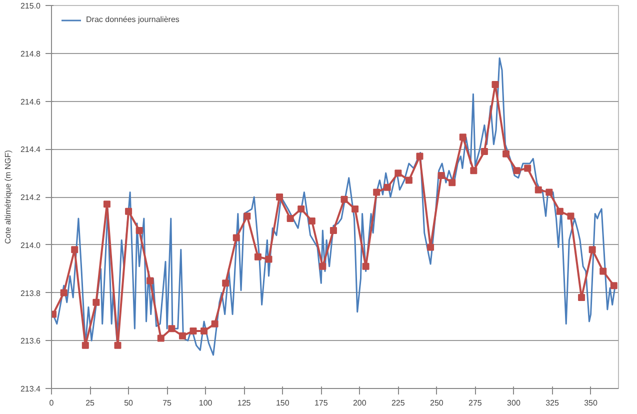 The image size is (637, 414). I want to click on x-tick-label: 50, so click(129, 403).